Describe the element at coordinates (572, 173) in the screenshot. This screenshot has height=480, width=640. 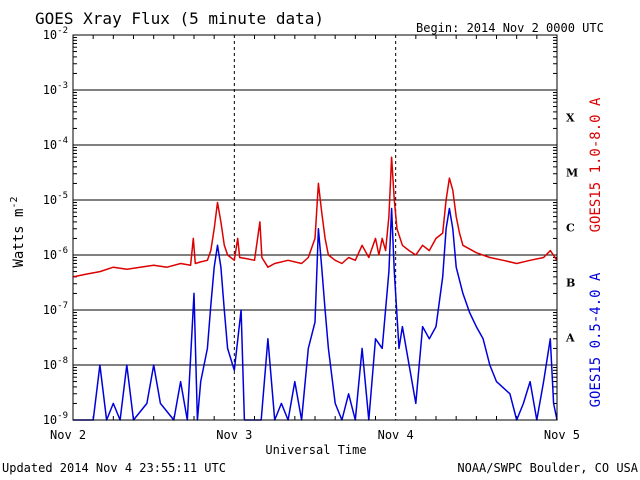
I see `flare-class-M: M` at that location.